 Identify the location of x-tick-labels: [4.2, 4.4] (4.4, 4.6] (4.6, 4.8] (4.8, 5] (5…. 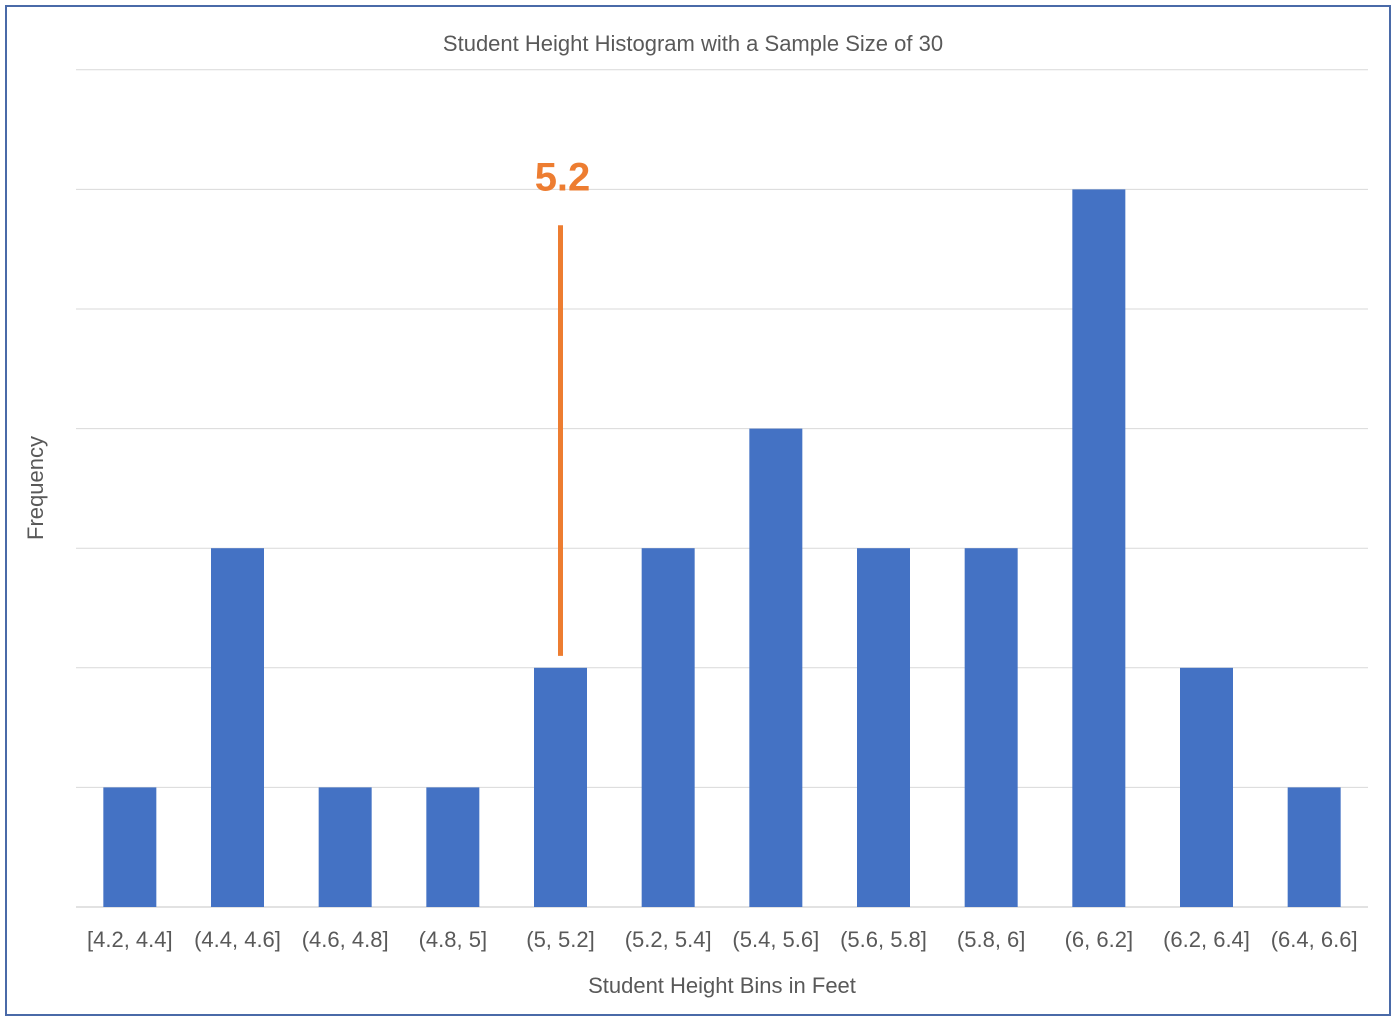
(722, 939).